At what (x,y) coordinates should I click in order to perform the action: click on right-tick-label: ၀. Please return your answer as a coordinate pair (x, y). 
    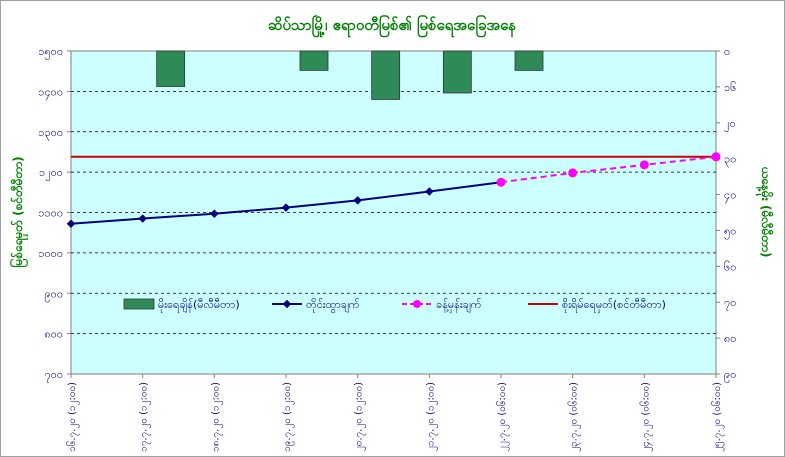
    Looking at the image, I should click on (727, 51).